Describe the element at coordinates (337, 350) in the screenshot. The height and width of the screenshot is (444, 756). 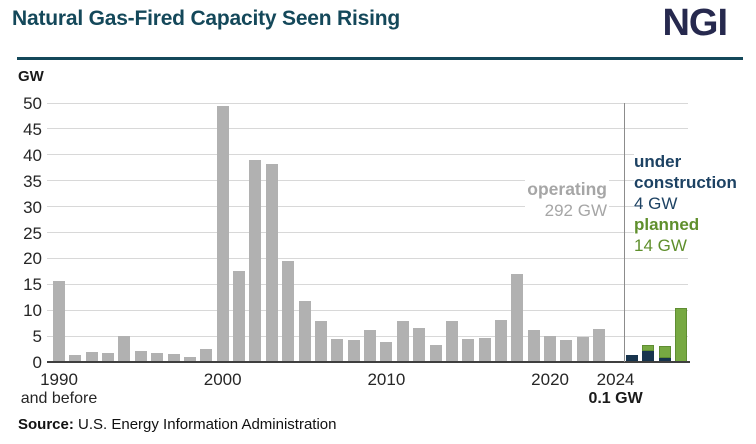
I see `bar-operating-2007` at that location.